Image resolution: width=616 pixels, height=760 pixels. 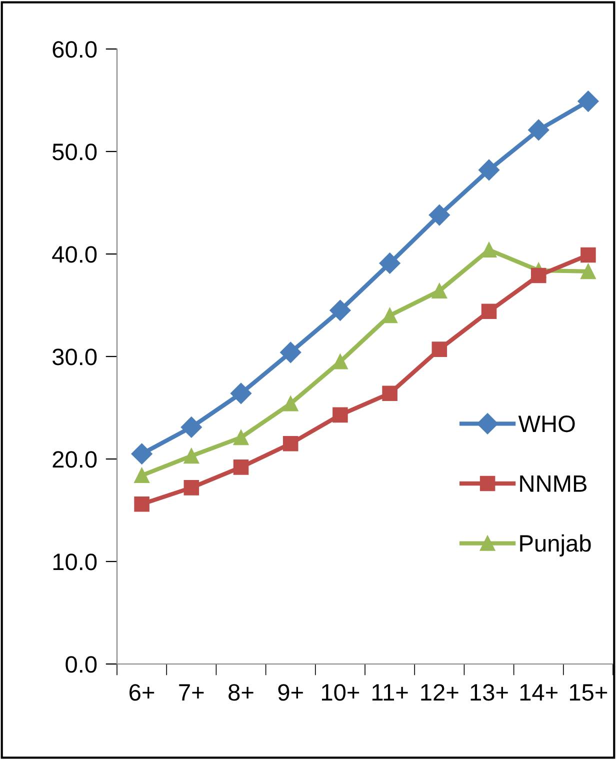 I want to click on legend-label: WHO, so click(x=546, y=423).